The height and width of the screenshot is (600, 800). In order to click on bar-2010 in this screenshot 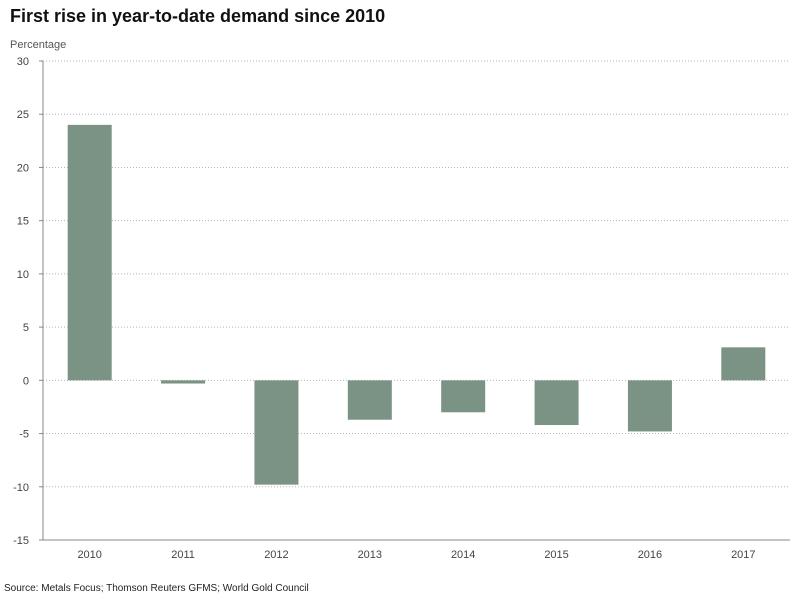, I will do `click(89, 252)`.